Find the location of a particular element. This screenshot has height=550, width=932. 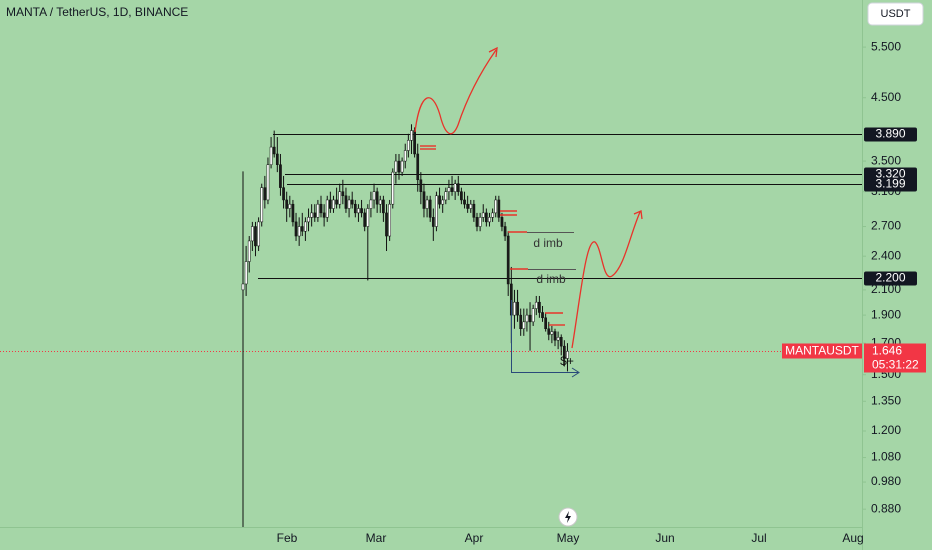

currency-button-label: USDT is located at coordinates (896, 14).